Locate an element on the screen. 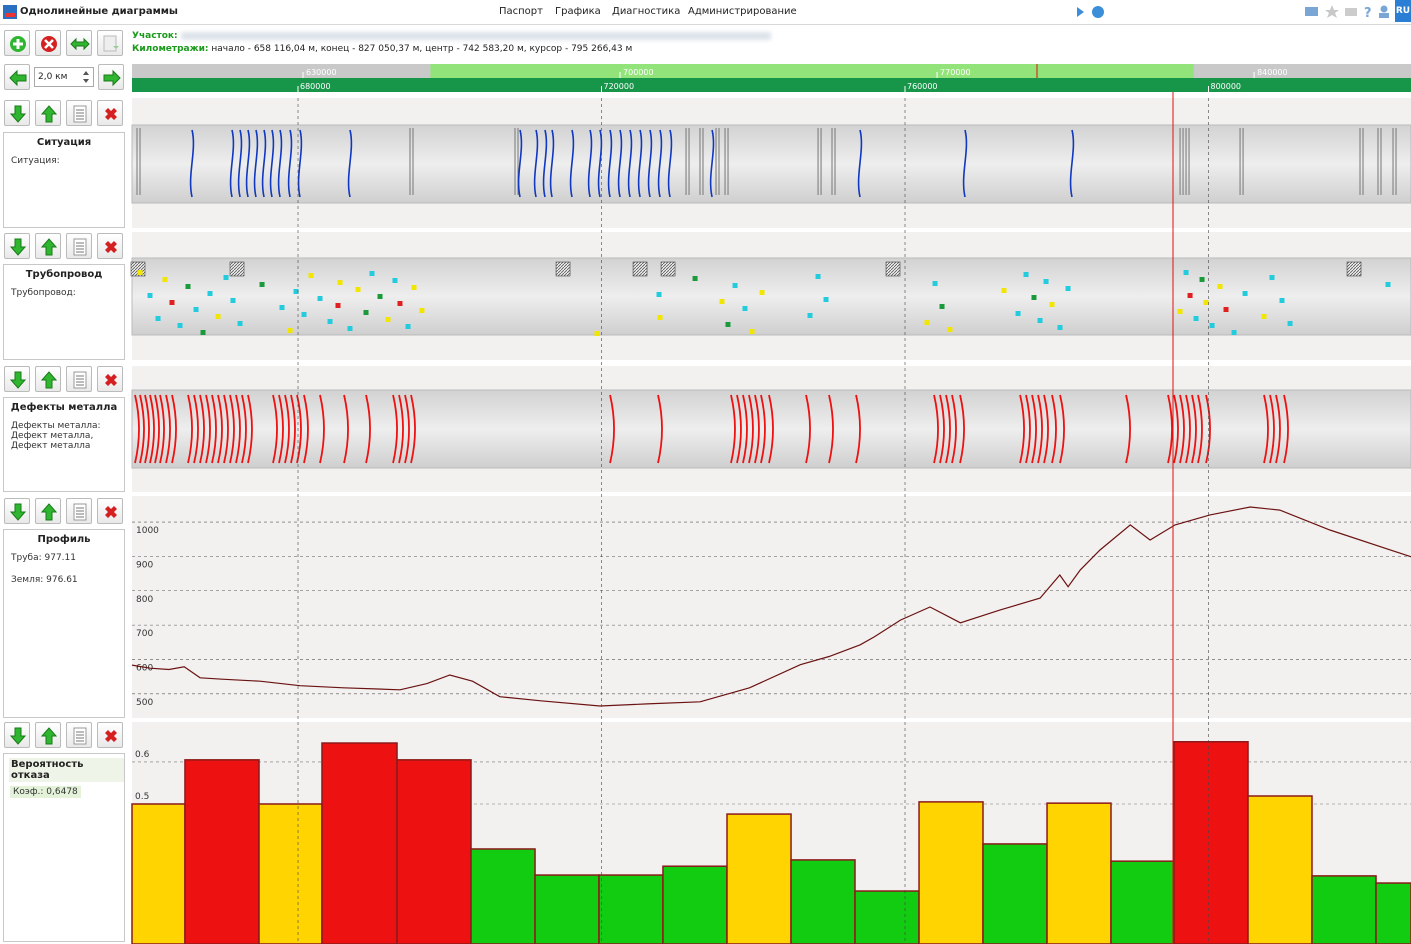 This screenshot has width=1411, height=944. y-tick-label: 600 is located at coordinates (144, 668).